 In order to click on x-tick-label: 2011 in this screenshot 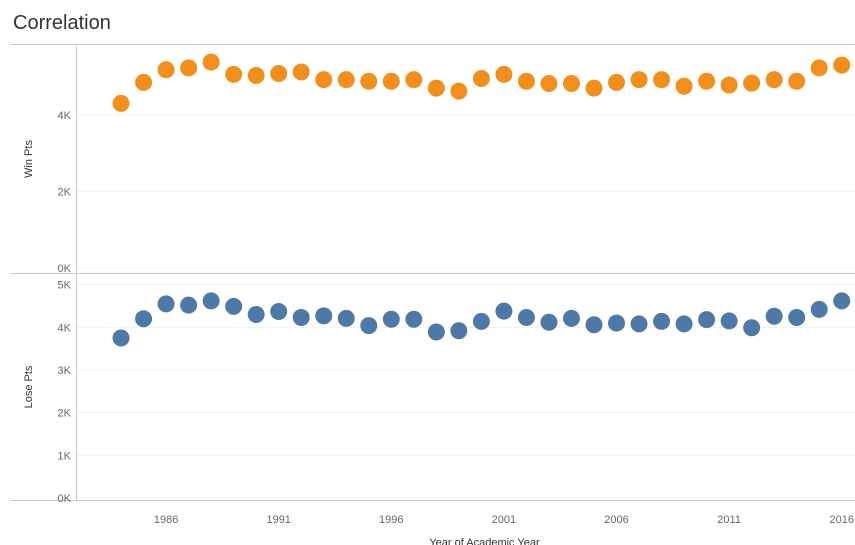, I will do `click(729, 520)`.